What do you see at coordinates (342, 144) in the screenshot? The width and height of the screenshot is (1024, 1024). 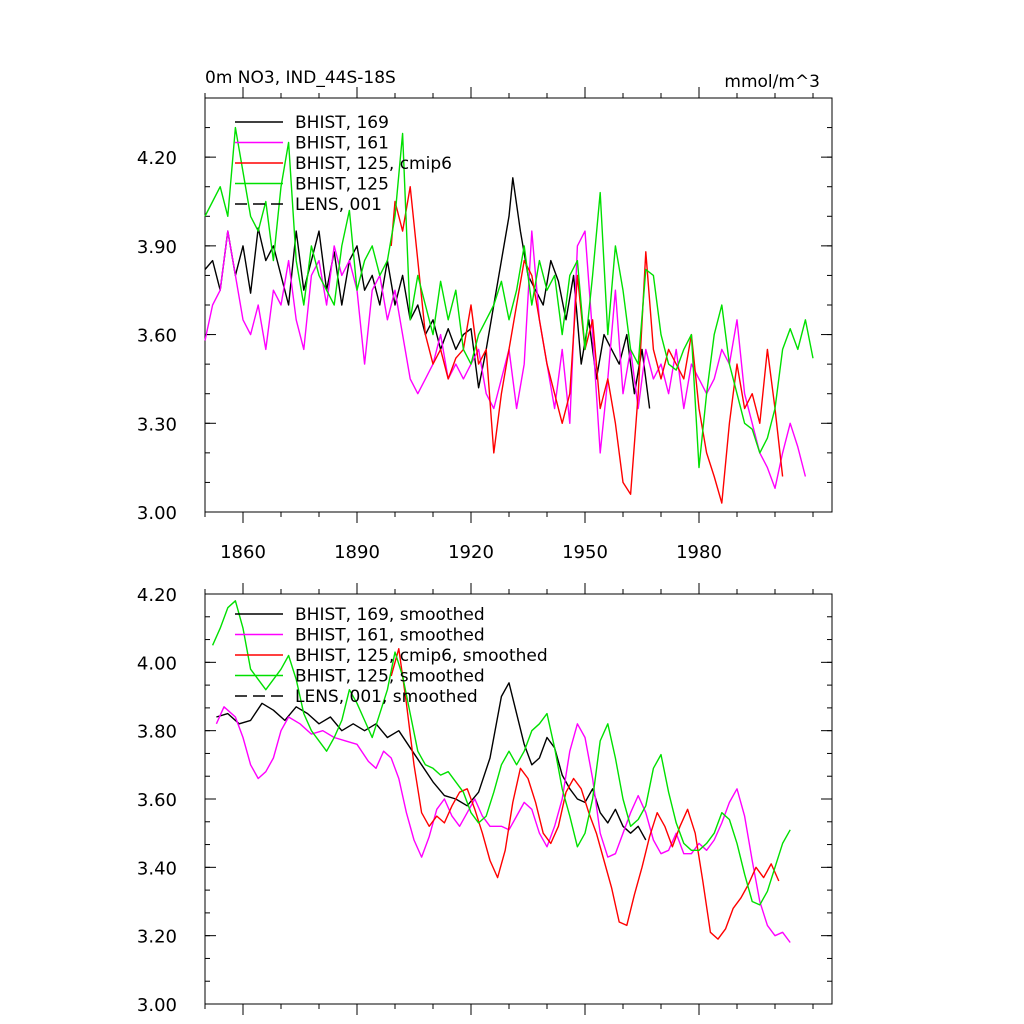 I see `legend-label: BHIST, 161` at bounding box center [342, 144].